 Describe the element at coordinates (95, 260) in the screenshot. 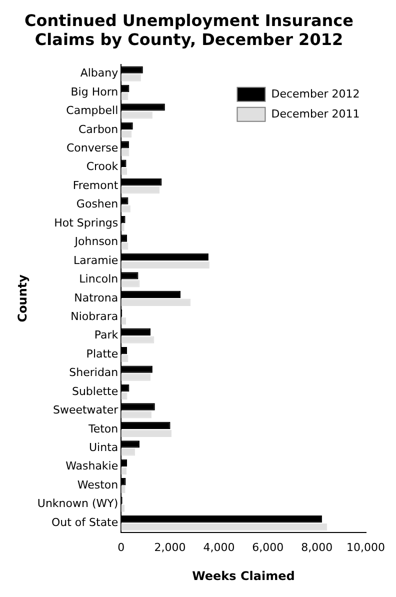

I see `y-tick-label: Laramie` at that location.